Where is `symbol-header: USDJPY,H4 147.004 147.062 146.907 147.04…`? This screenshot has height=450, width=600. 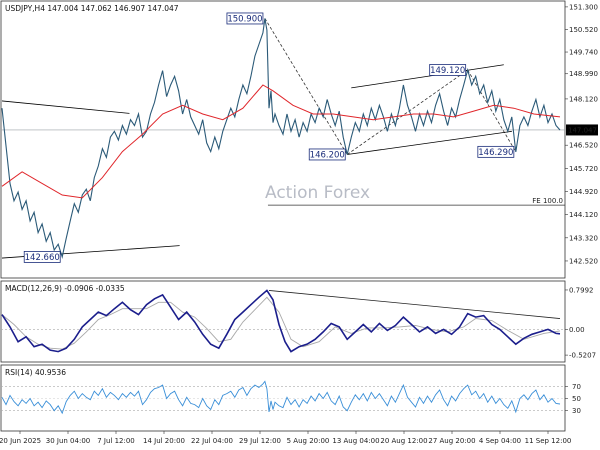
symbol-header: USDJPY,H4 147.004 147.062 146.907 147.04… is located at coordinates (92, 8).